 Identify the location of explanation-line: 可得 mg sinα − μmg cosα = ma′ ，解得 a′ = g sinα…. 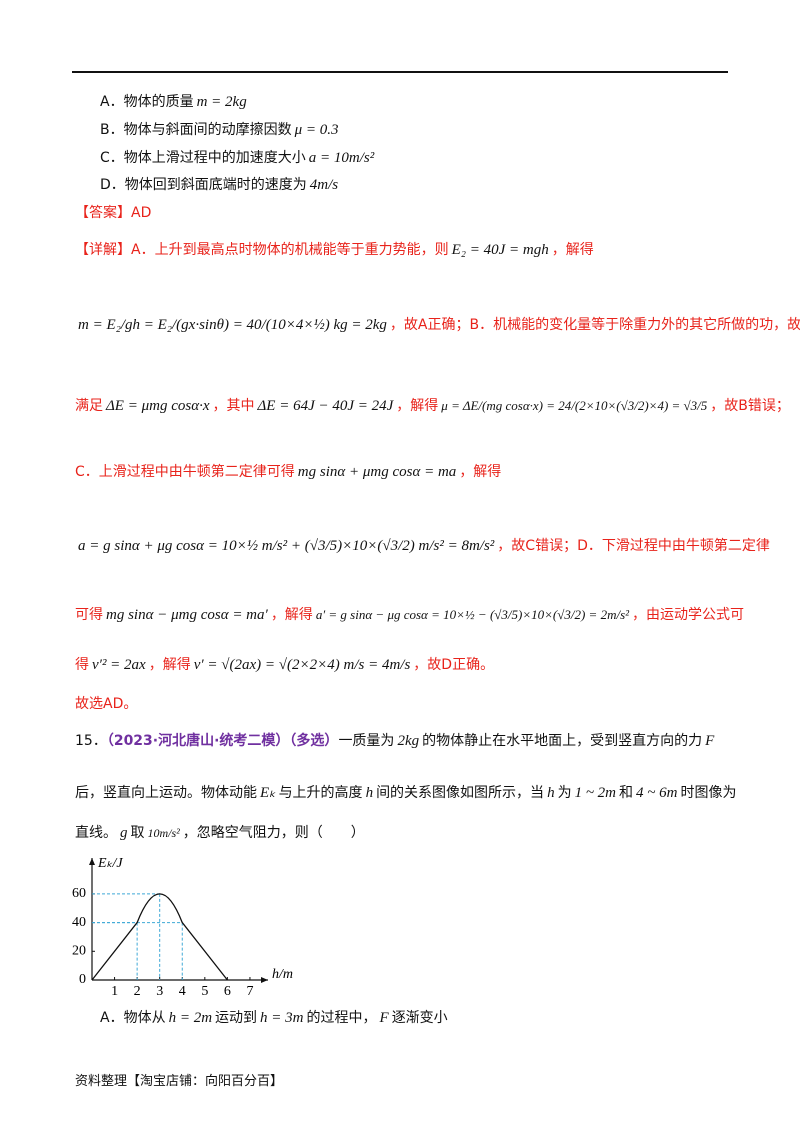
(409, 615).